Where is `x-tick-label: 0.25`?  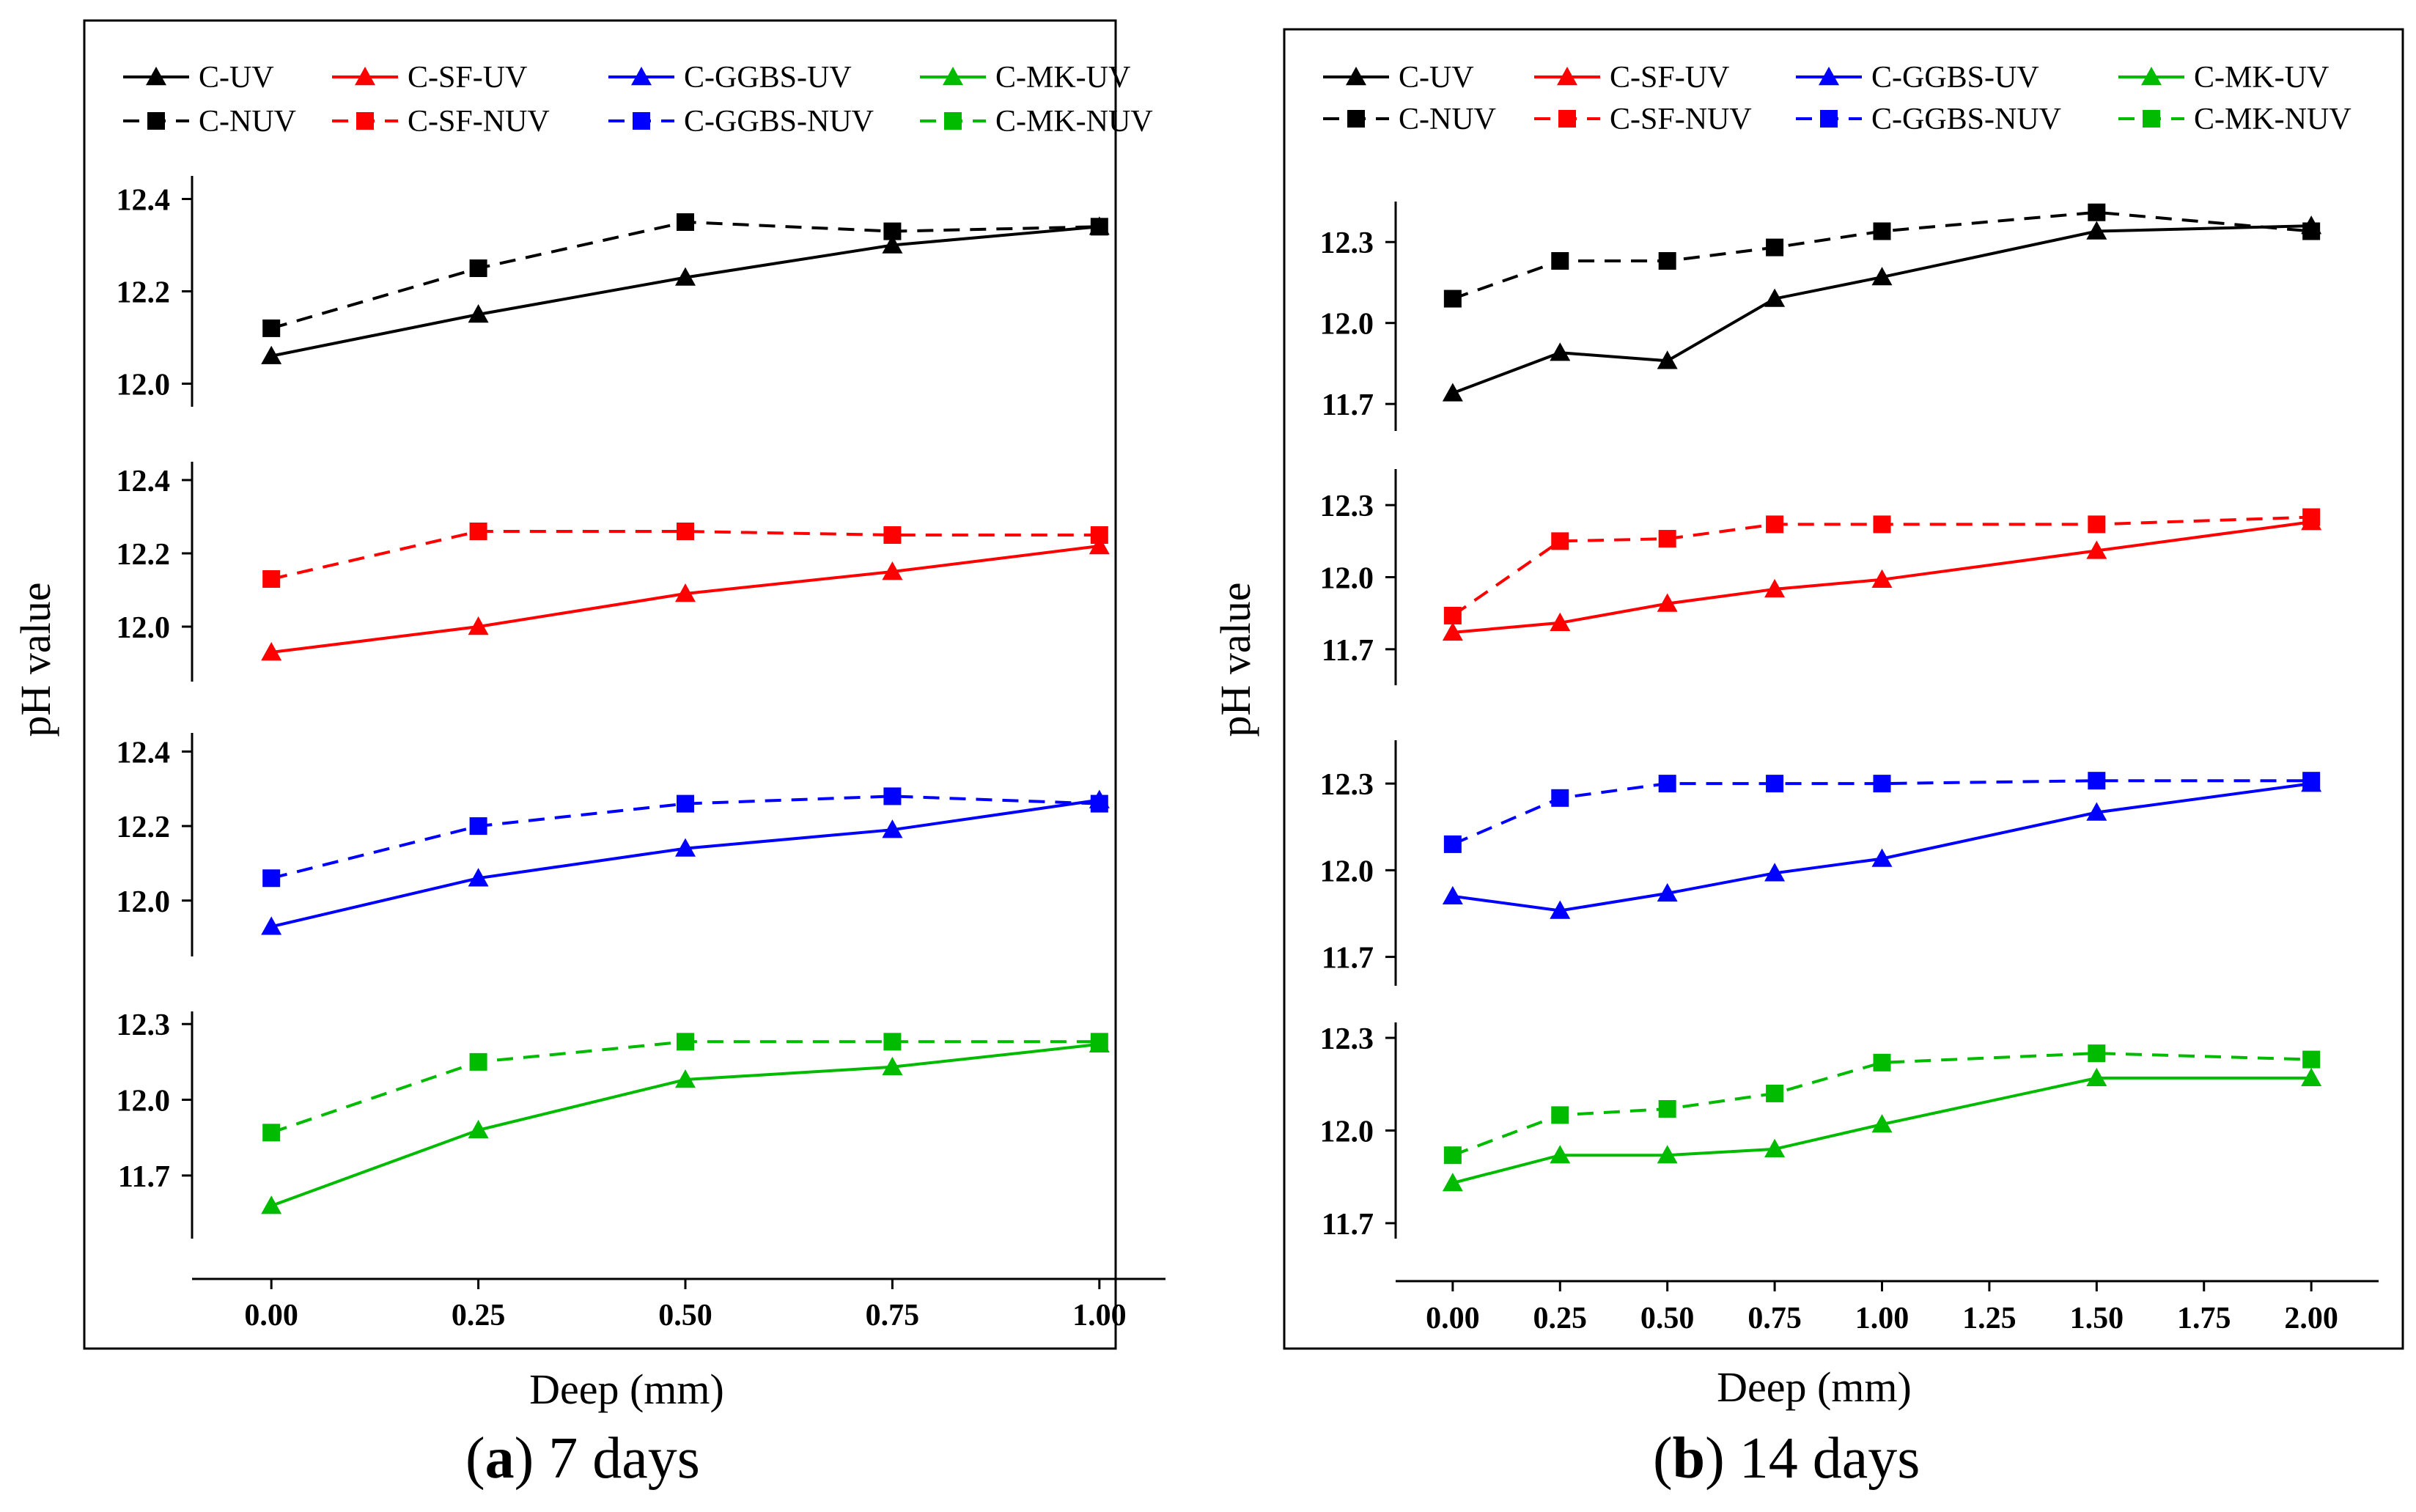
x-tick-label: 0.25 is located at coordinates (1560, 1318).